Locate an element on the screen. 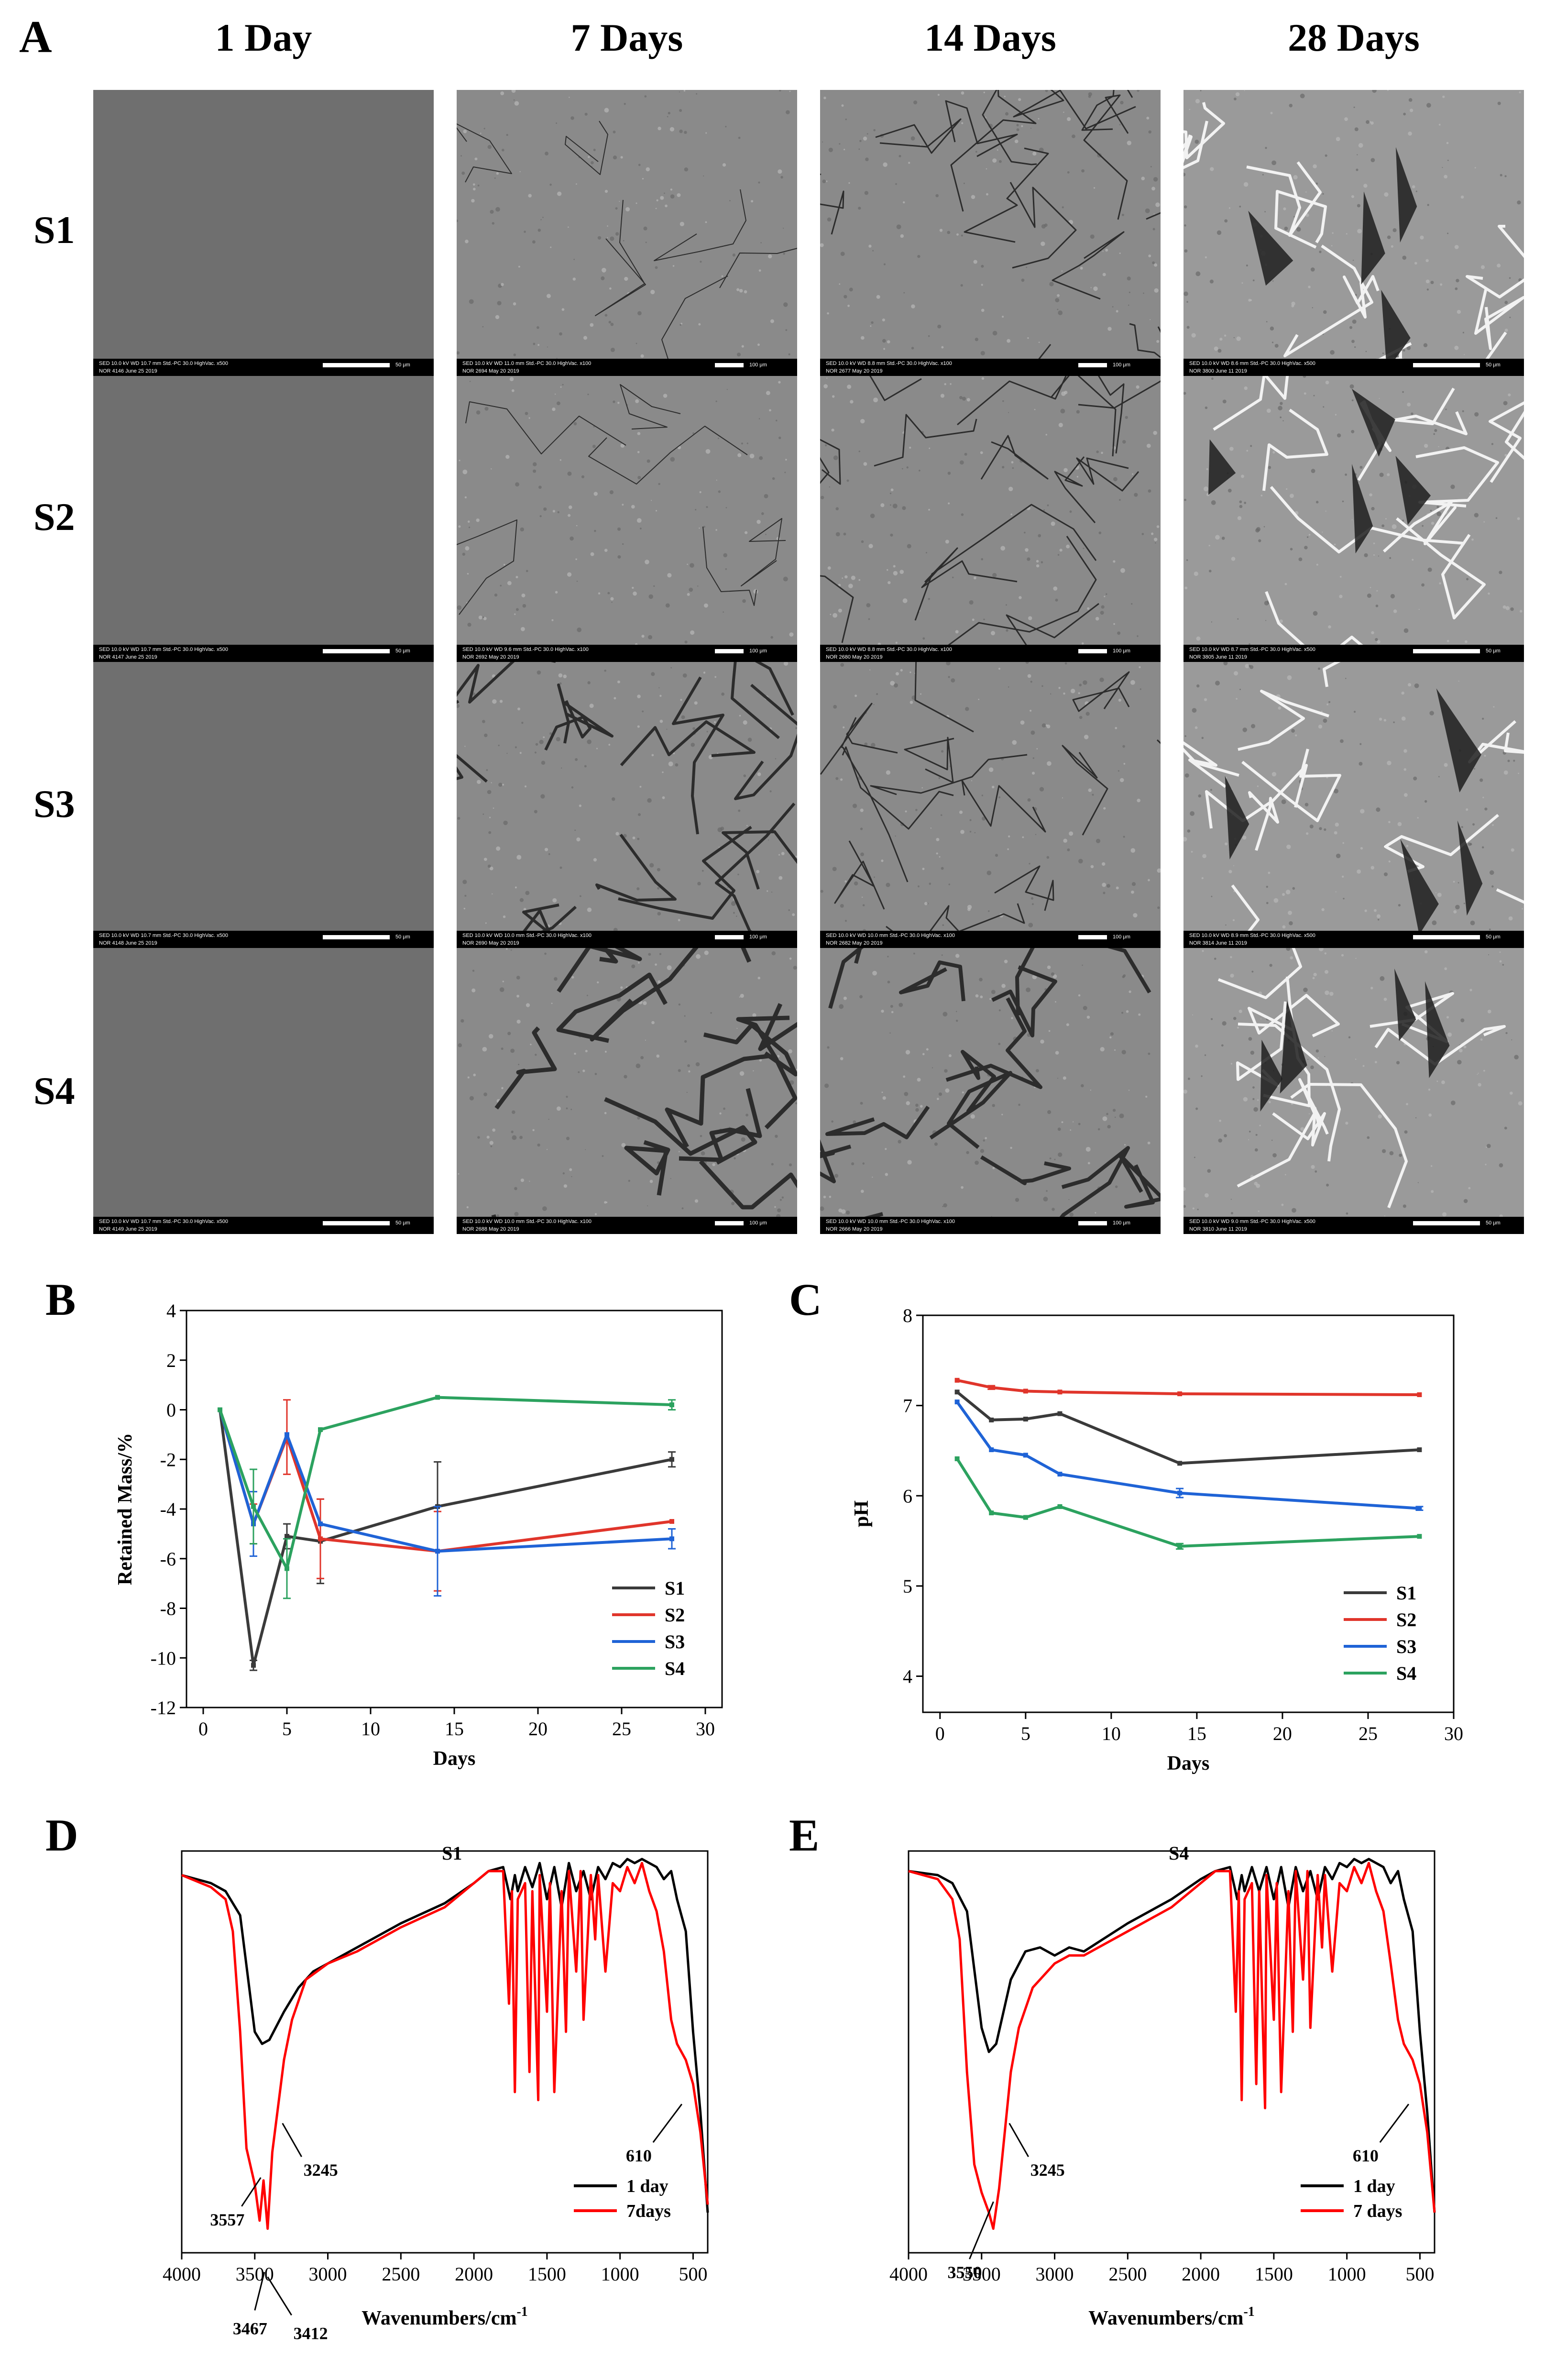 Image resolution: width=1545 pixels, height=2380 pixels. plot-frame is located at coordinates (455, 1509).